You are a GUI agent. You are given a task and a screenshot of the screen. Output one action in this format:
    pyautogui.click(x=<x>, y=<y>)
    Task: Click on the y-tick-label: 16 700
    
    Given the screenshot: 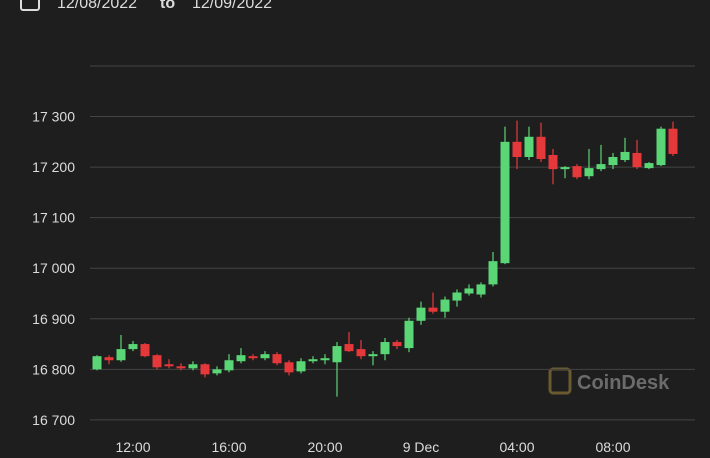 What is the action you would take?
    pyautogui.click(x=53, y=420)
    